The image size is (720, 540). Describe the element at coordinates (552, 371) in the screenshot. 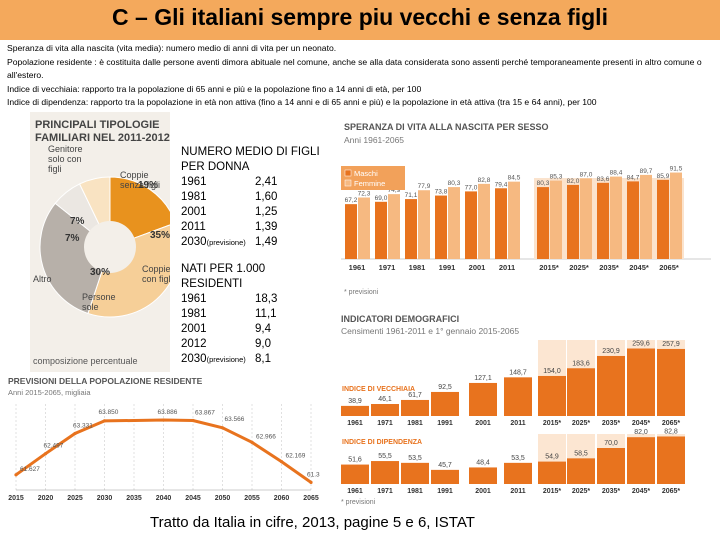

I see `vecchiaia-value: 154,0` at that location.